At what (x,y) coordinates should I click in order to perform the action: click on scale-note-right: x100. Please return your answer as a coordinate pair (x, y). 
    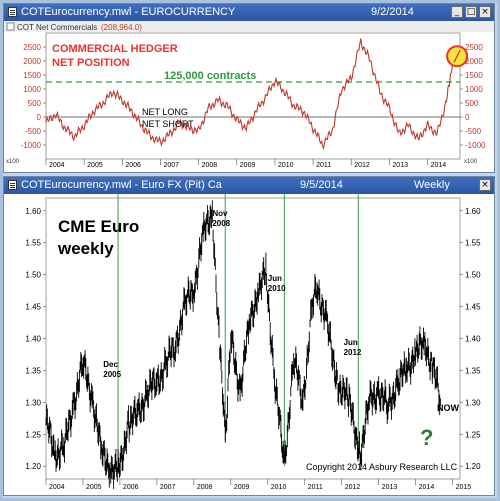
    Looking at the image, I should click on (471, 162).